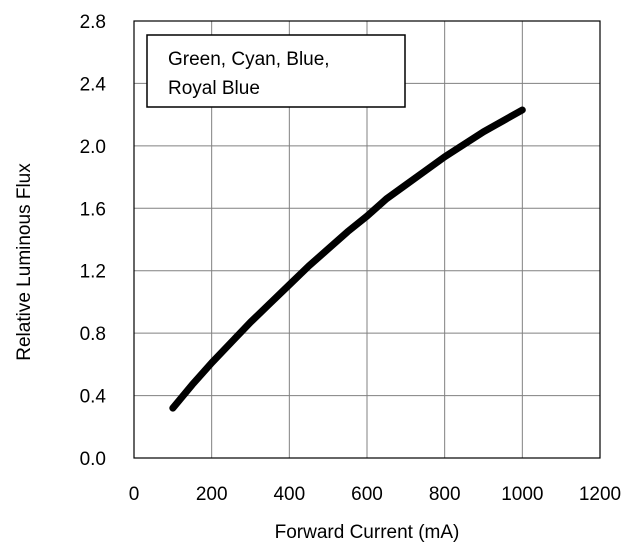 The image size is (627, 551). I want to click on y-tick-label: 1.2, so click(93, 272).